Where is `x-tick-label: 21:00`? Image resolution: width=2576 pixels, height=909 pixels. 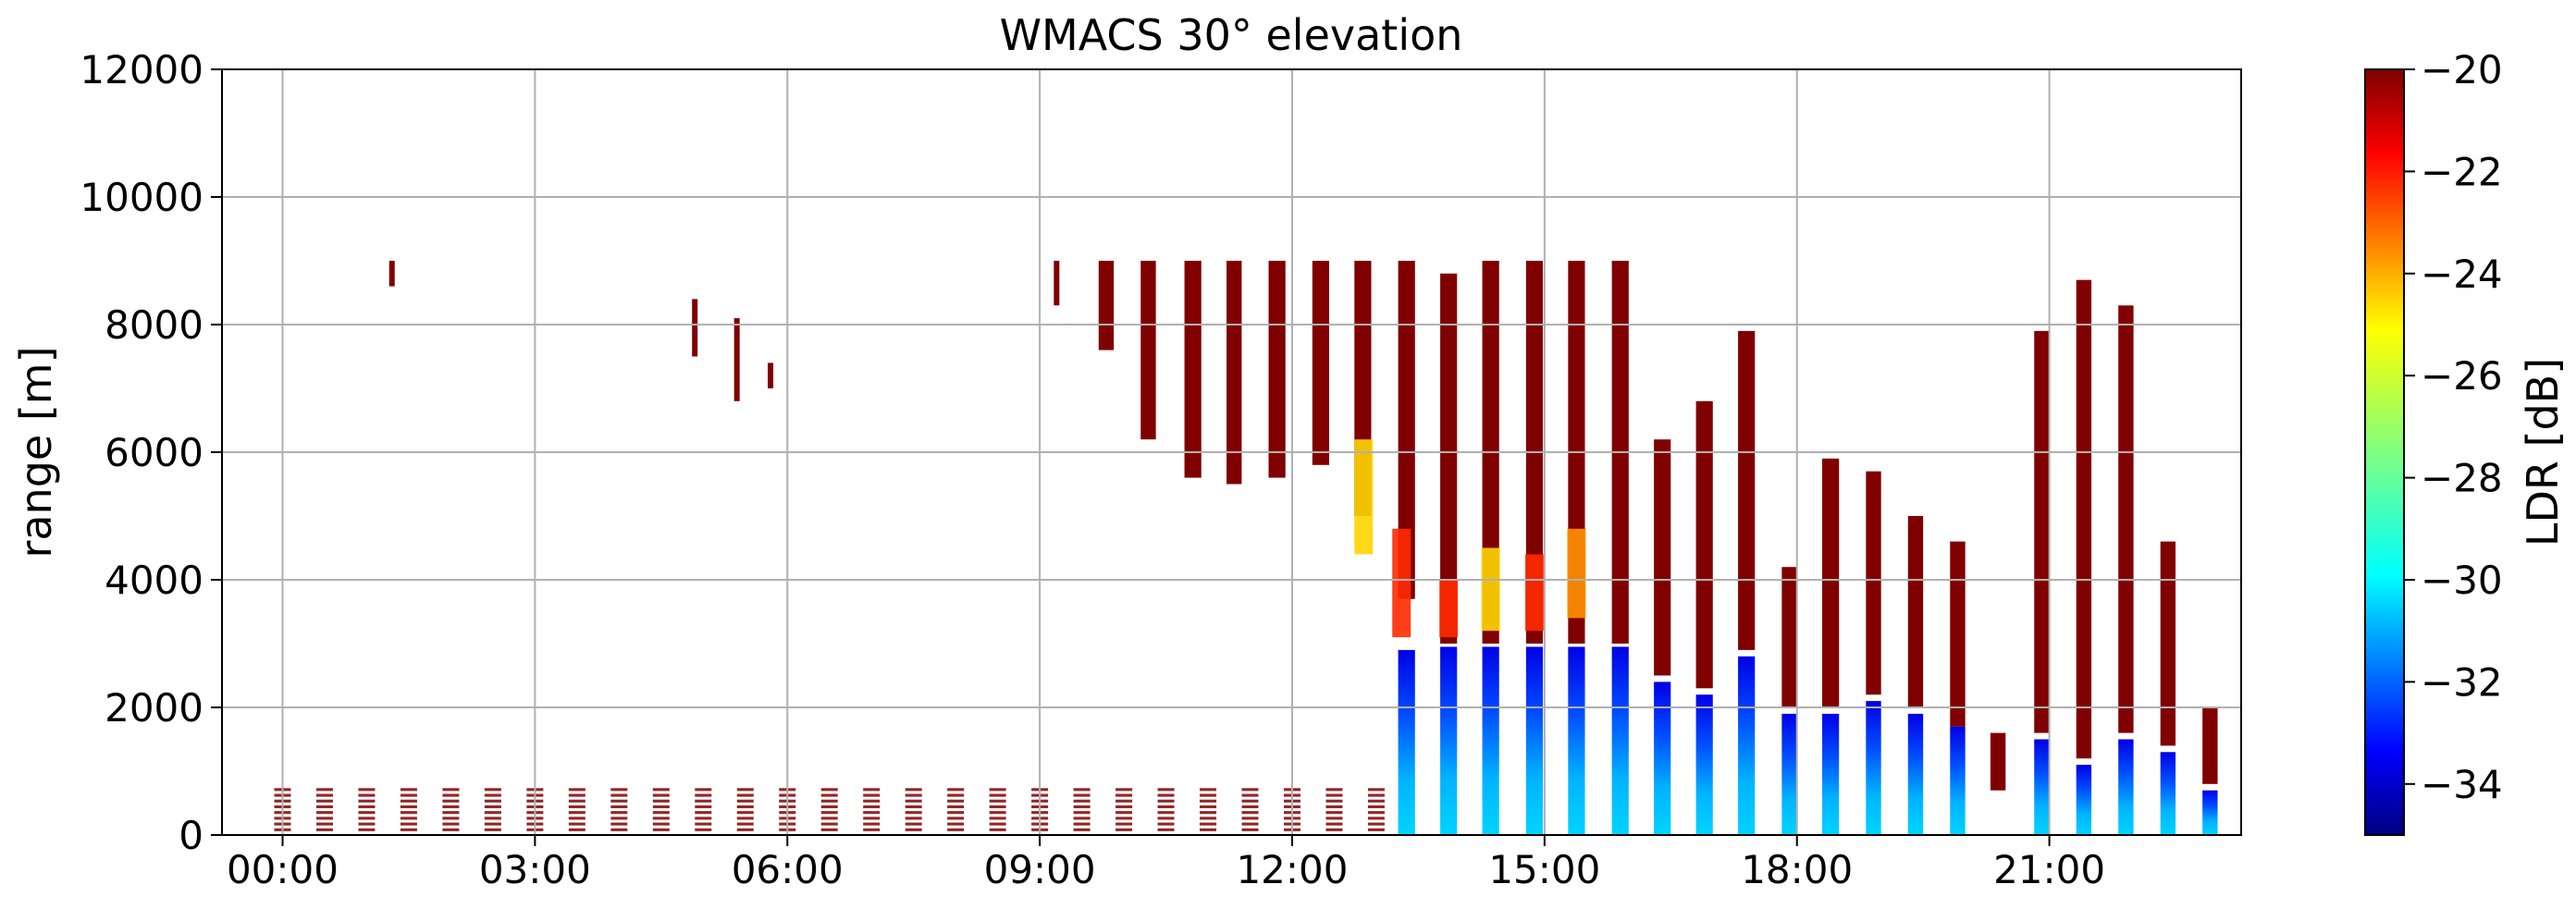 x-tick-label: 21:00 is located at coordinates (2049, 869).